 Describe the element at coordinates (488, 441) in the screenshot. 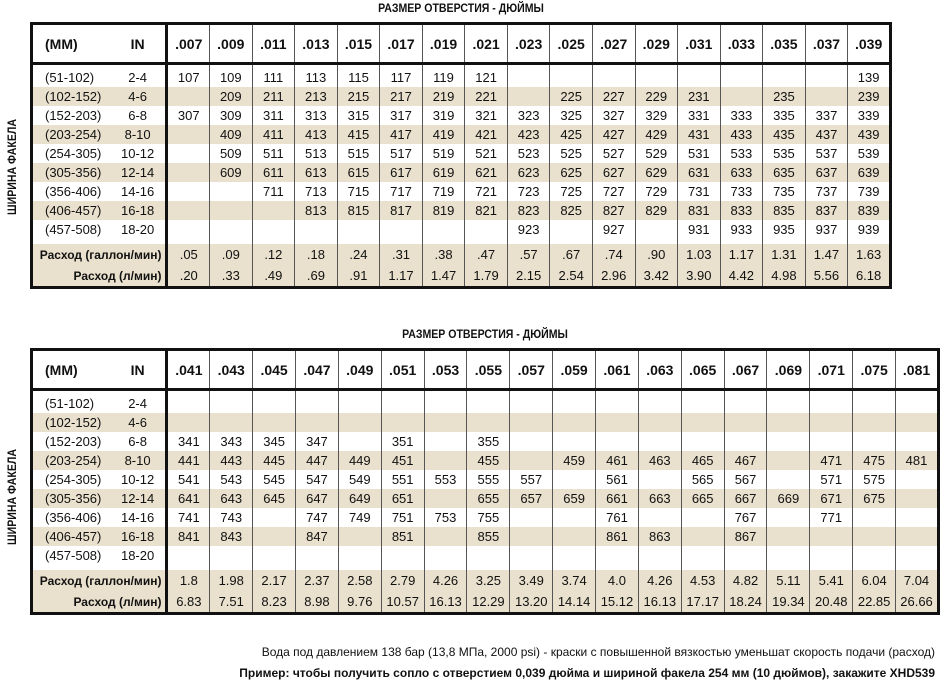

I see `value-cell: 355` at that location.